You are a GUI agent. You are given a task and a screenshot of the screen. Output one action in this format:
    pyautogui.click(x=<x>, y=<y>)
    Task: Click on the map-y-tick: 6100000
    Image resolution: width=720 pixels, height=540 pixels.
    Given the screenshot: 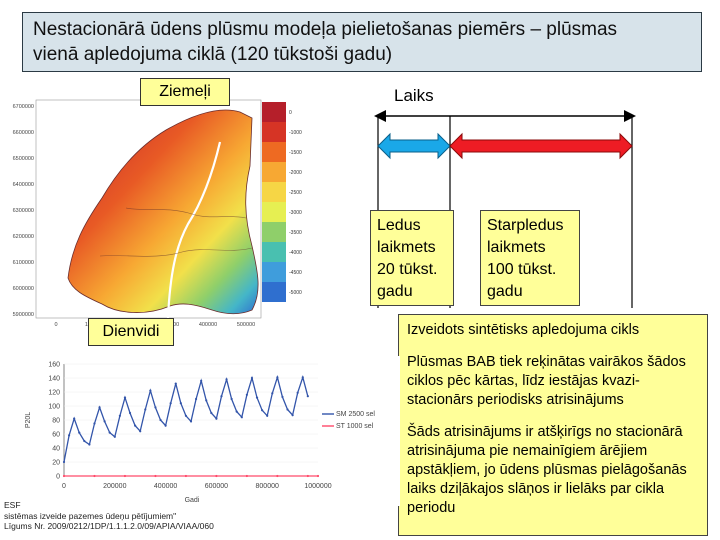 What is the action you would take?
    pyautogui.click(x=23, y=263)
    